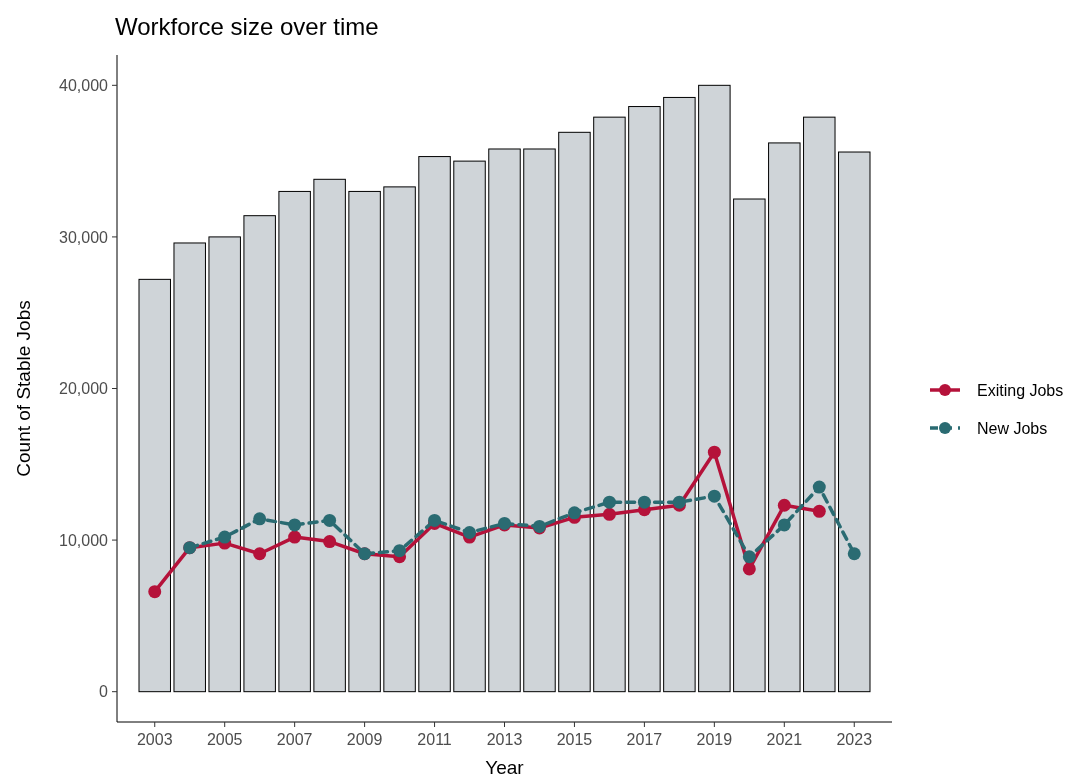 The height and width of the screenshot is (782, 1091). Describe the element at coordinates (364, 739) in the screenshot. I see `x-tick-label: 2009` at that location.